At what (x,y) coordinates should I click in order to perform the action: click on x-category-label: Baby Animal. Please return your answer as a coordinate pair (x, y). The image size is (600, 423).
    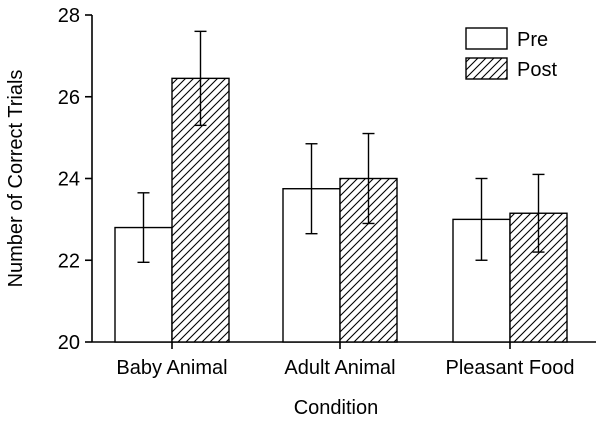
    Looking at the image, I should click on (171, 368).